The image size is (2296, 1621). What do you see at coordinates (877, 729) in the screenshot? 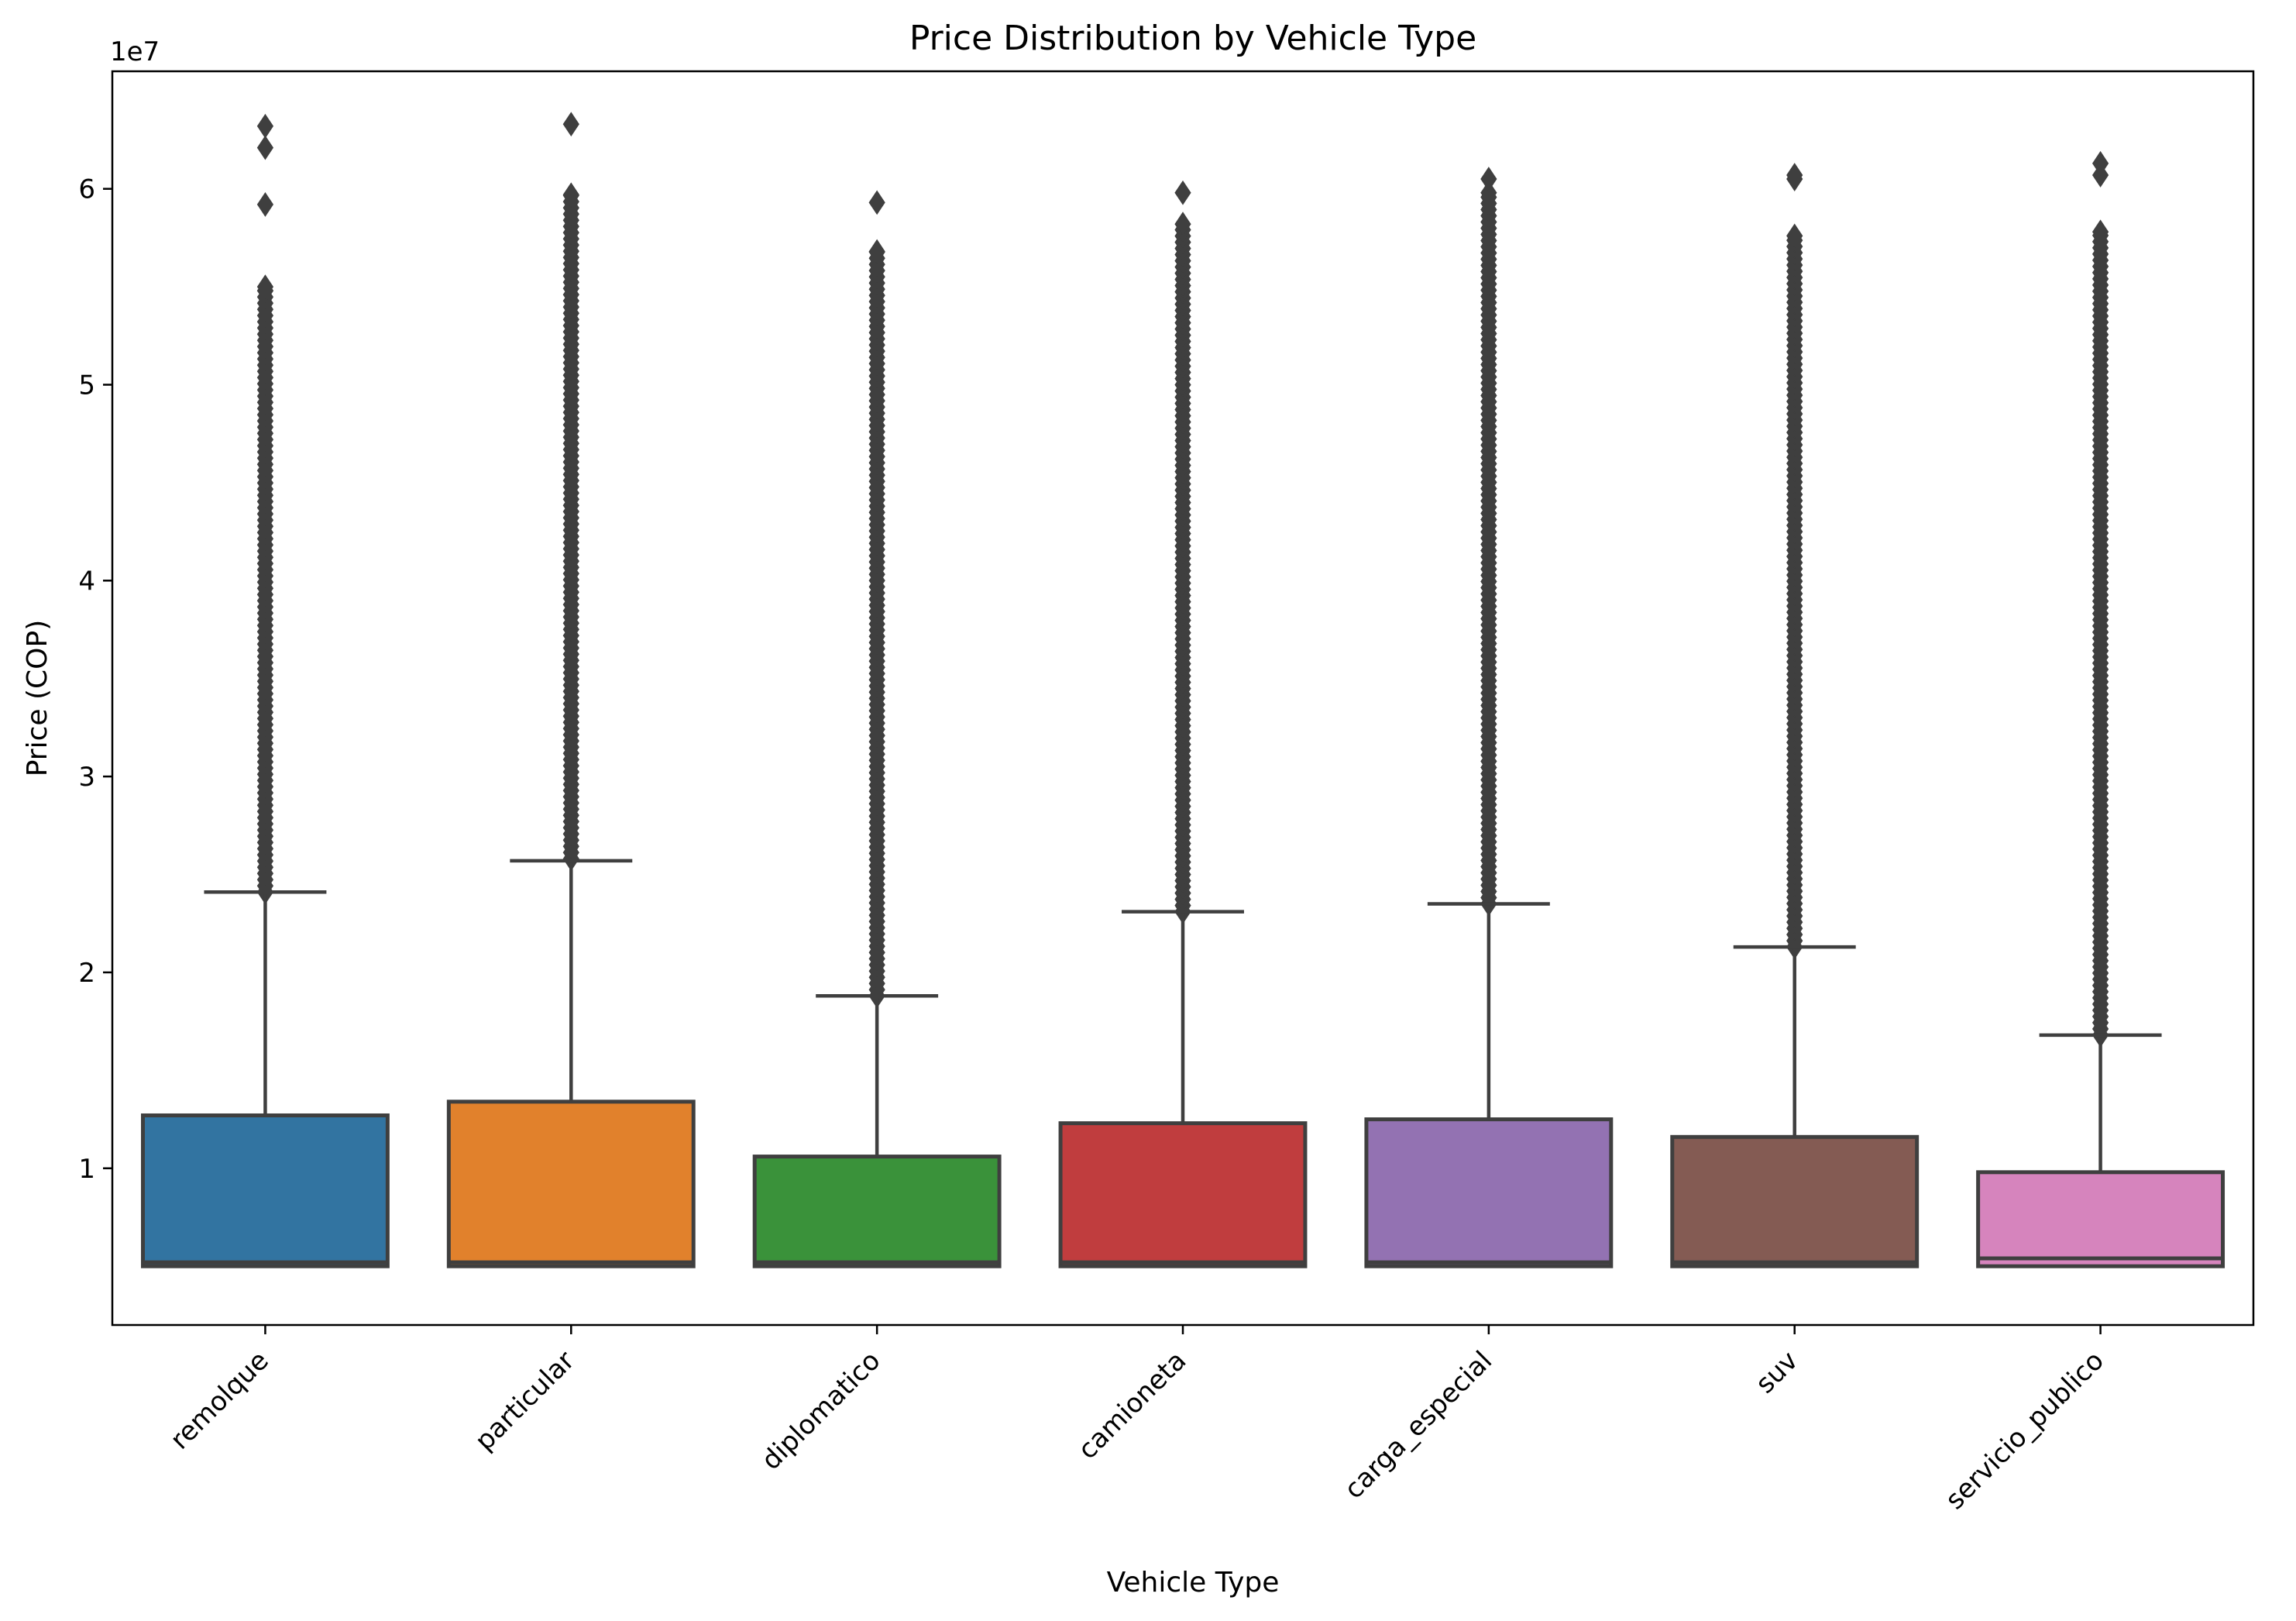
I see `box-group-diplomatico` at bounding box center [877, 729].